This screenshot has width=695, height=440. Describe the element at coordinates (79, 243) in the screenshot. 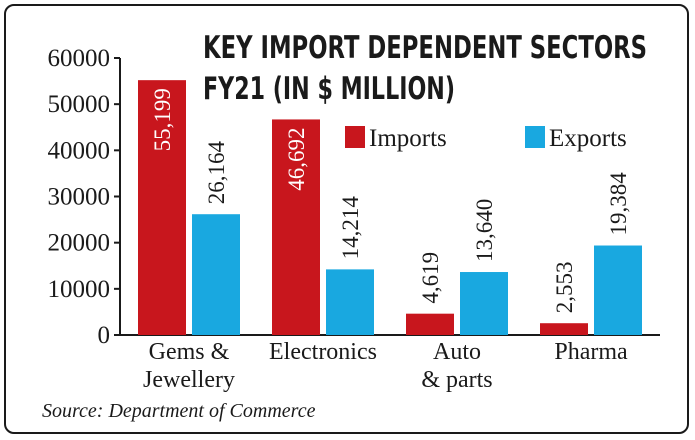

I see `y-tick-label: 20000` at that location.